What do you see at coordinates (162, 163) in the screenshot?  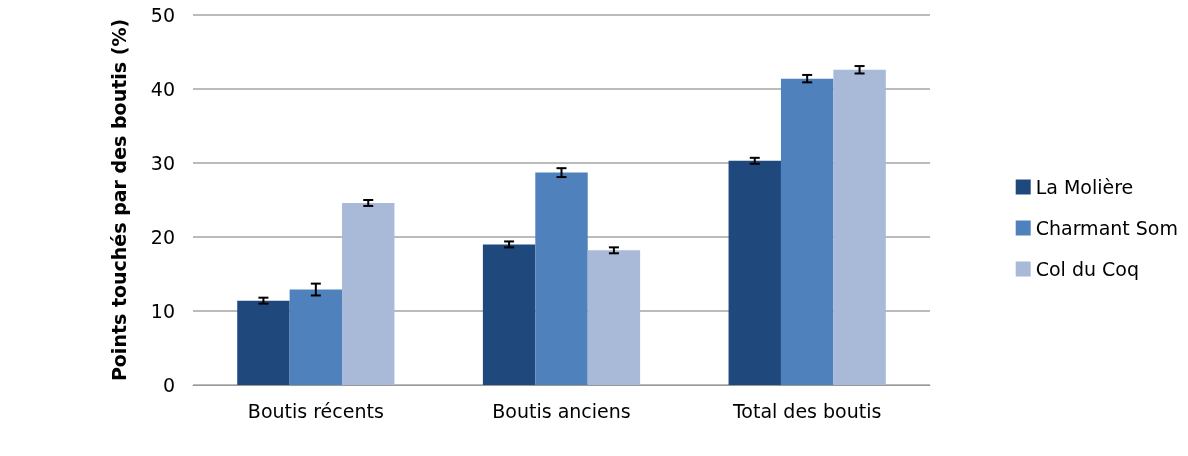 I see `y-tick-label: 30` at bounding box center [162, 163].